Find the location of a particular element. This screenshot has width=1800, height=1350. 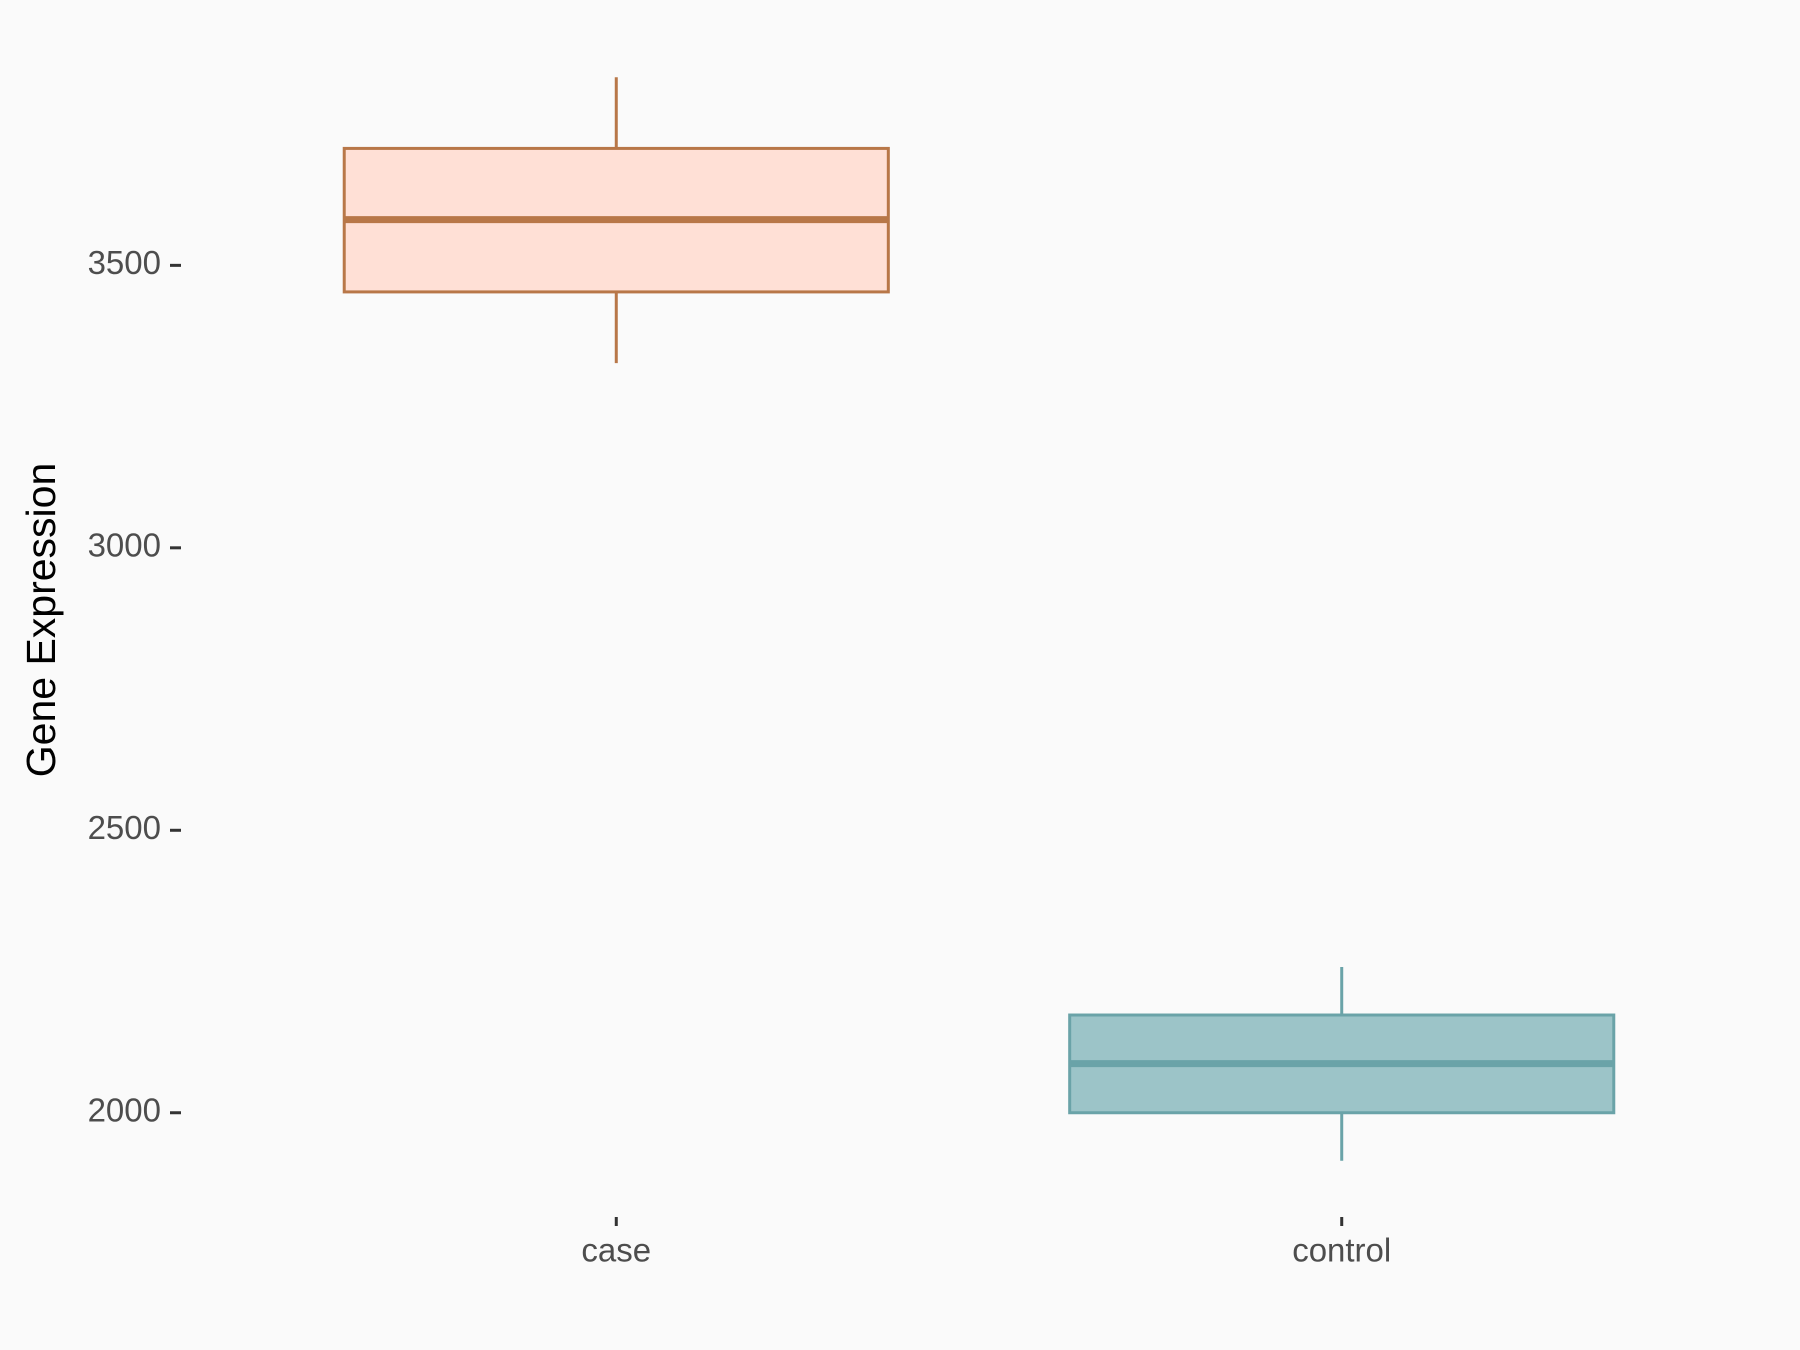

y-tick-label: 2000 is located at coordinates (124, 1109).